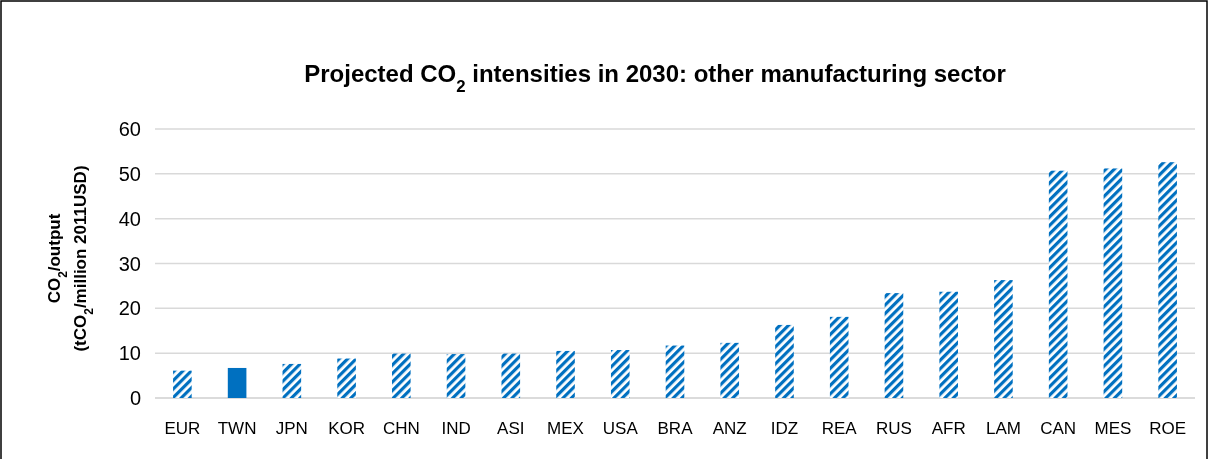 The image size is (1208, 459). I want to click on x-tick-label: KOR, so click(346, 428).